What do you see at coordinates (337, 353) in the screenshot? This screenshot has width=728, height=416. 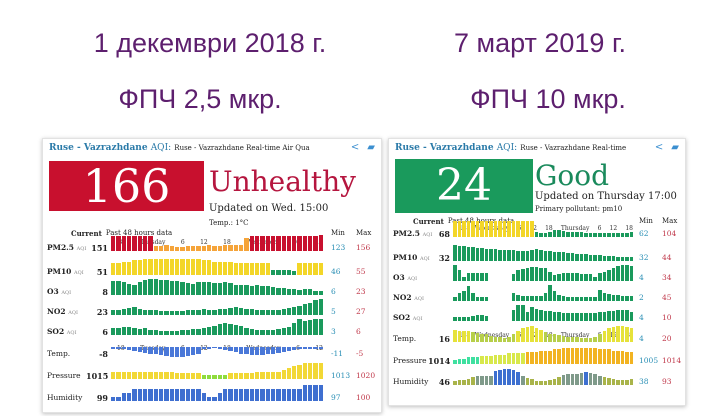 I see `row-min: -11` at bounding box center [337, 353].